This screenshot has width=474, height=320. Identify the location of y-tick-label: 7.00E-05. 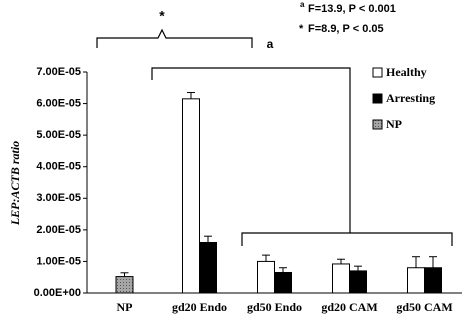
(58, 72).